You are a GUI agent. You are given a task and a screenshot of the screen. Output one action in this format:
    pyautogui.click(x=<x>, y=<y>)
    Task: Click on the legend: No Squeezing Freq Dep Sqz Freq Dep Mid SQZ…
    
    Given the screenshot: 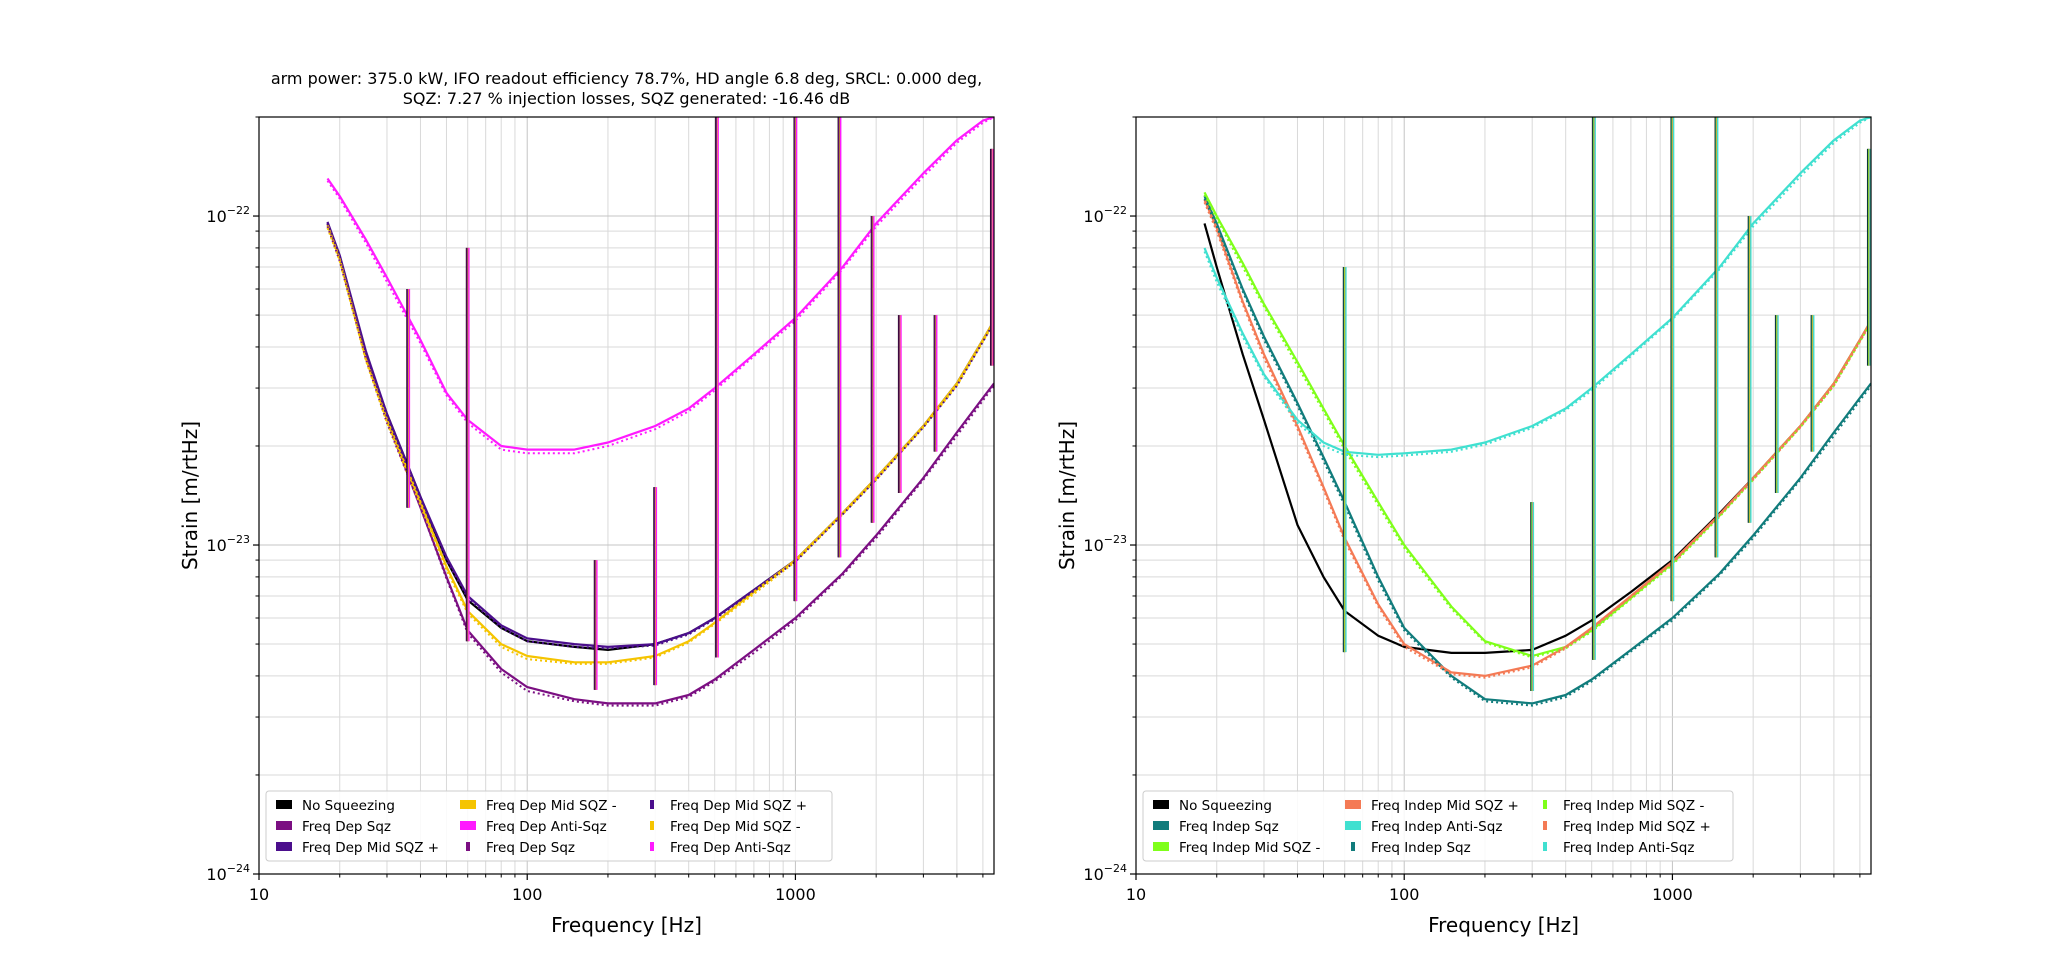 What is the action you would take?
    pyautogui.click(x=549, y=826)
    